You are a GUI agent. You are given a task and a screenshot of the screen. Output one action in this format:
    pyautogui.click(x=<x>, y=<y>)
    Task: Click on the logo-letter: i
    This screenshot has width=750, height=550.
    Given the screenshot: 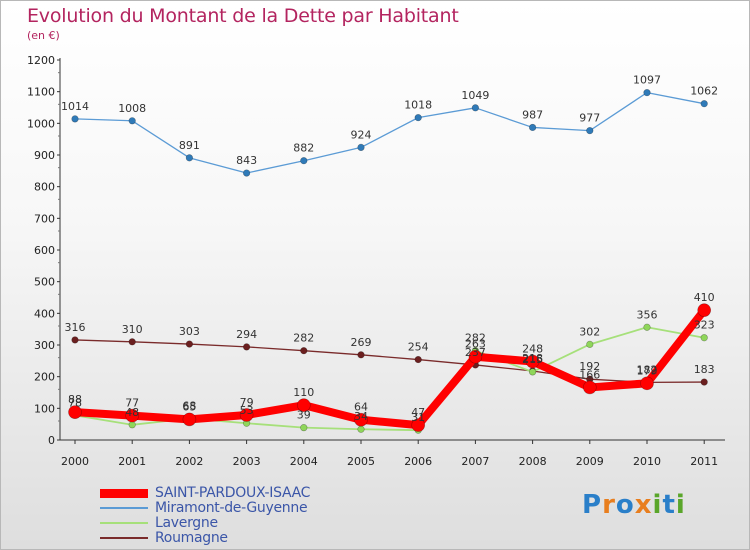 What is the action you would take?
    pyautogui.click(x=680, y=505)
    